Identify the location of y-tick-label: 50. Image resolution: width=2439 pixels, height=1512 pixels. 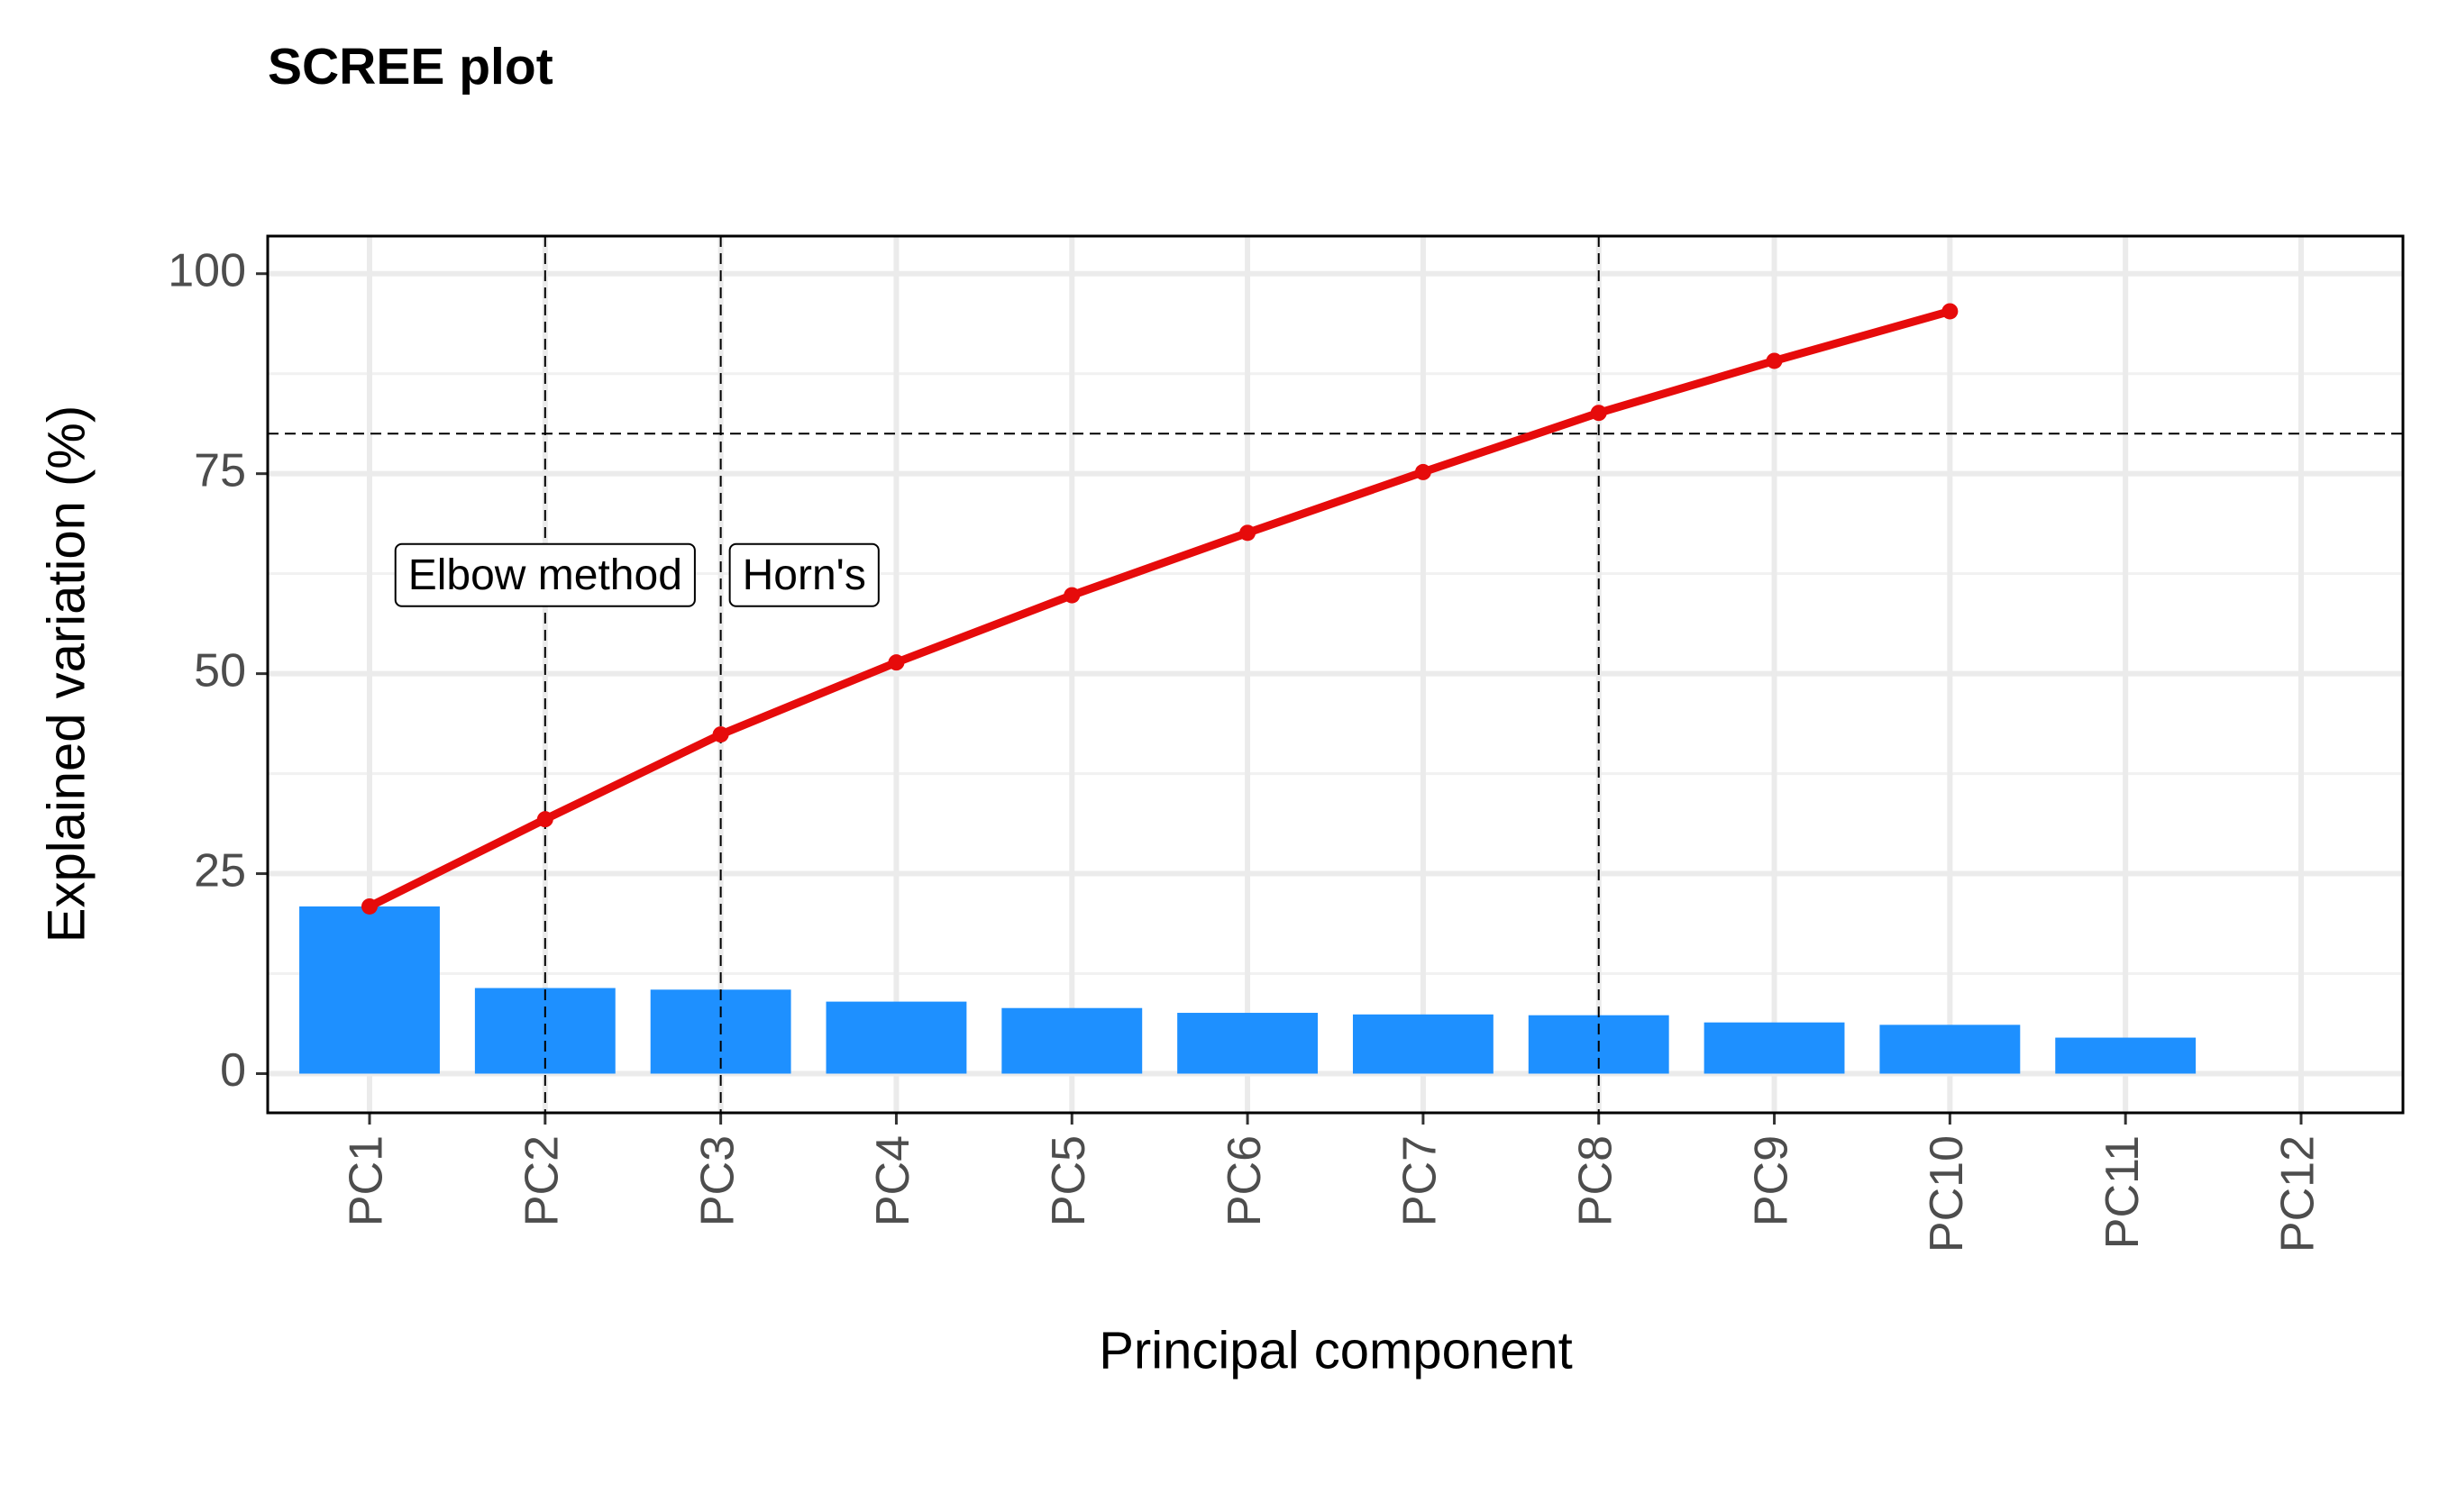
(220, 670).